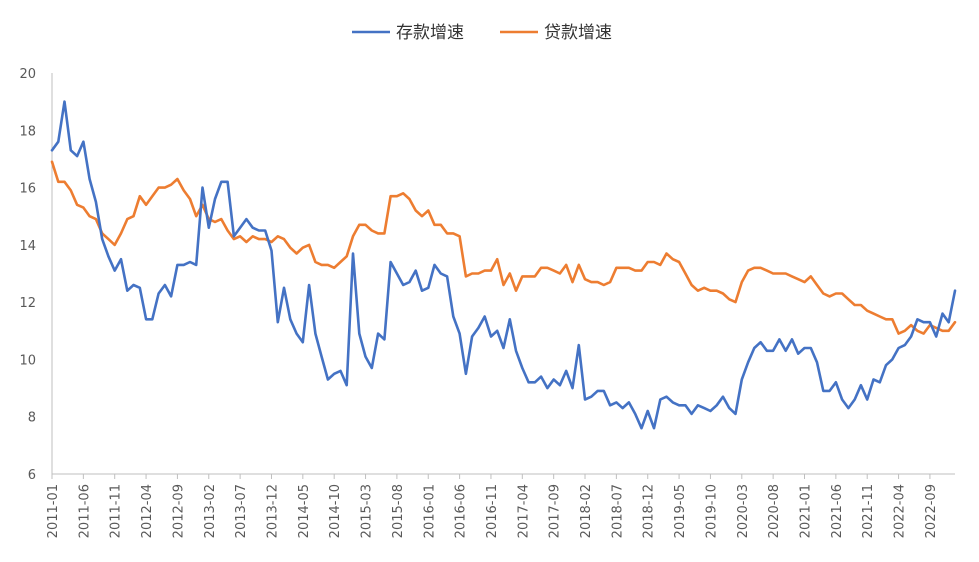 This screenshot has height=562, width=979. I want to click on x-tick-label: 2012-04, so click(147, 511).